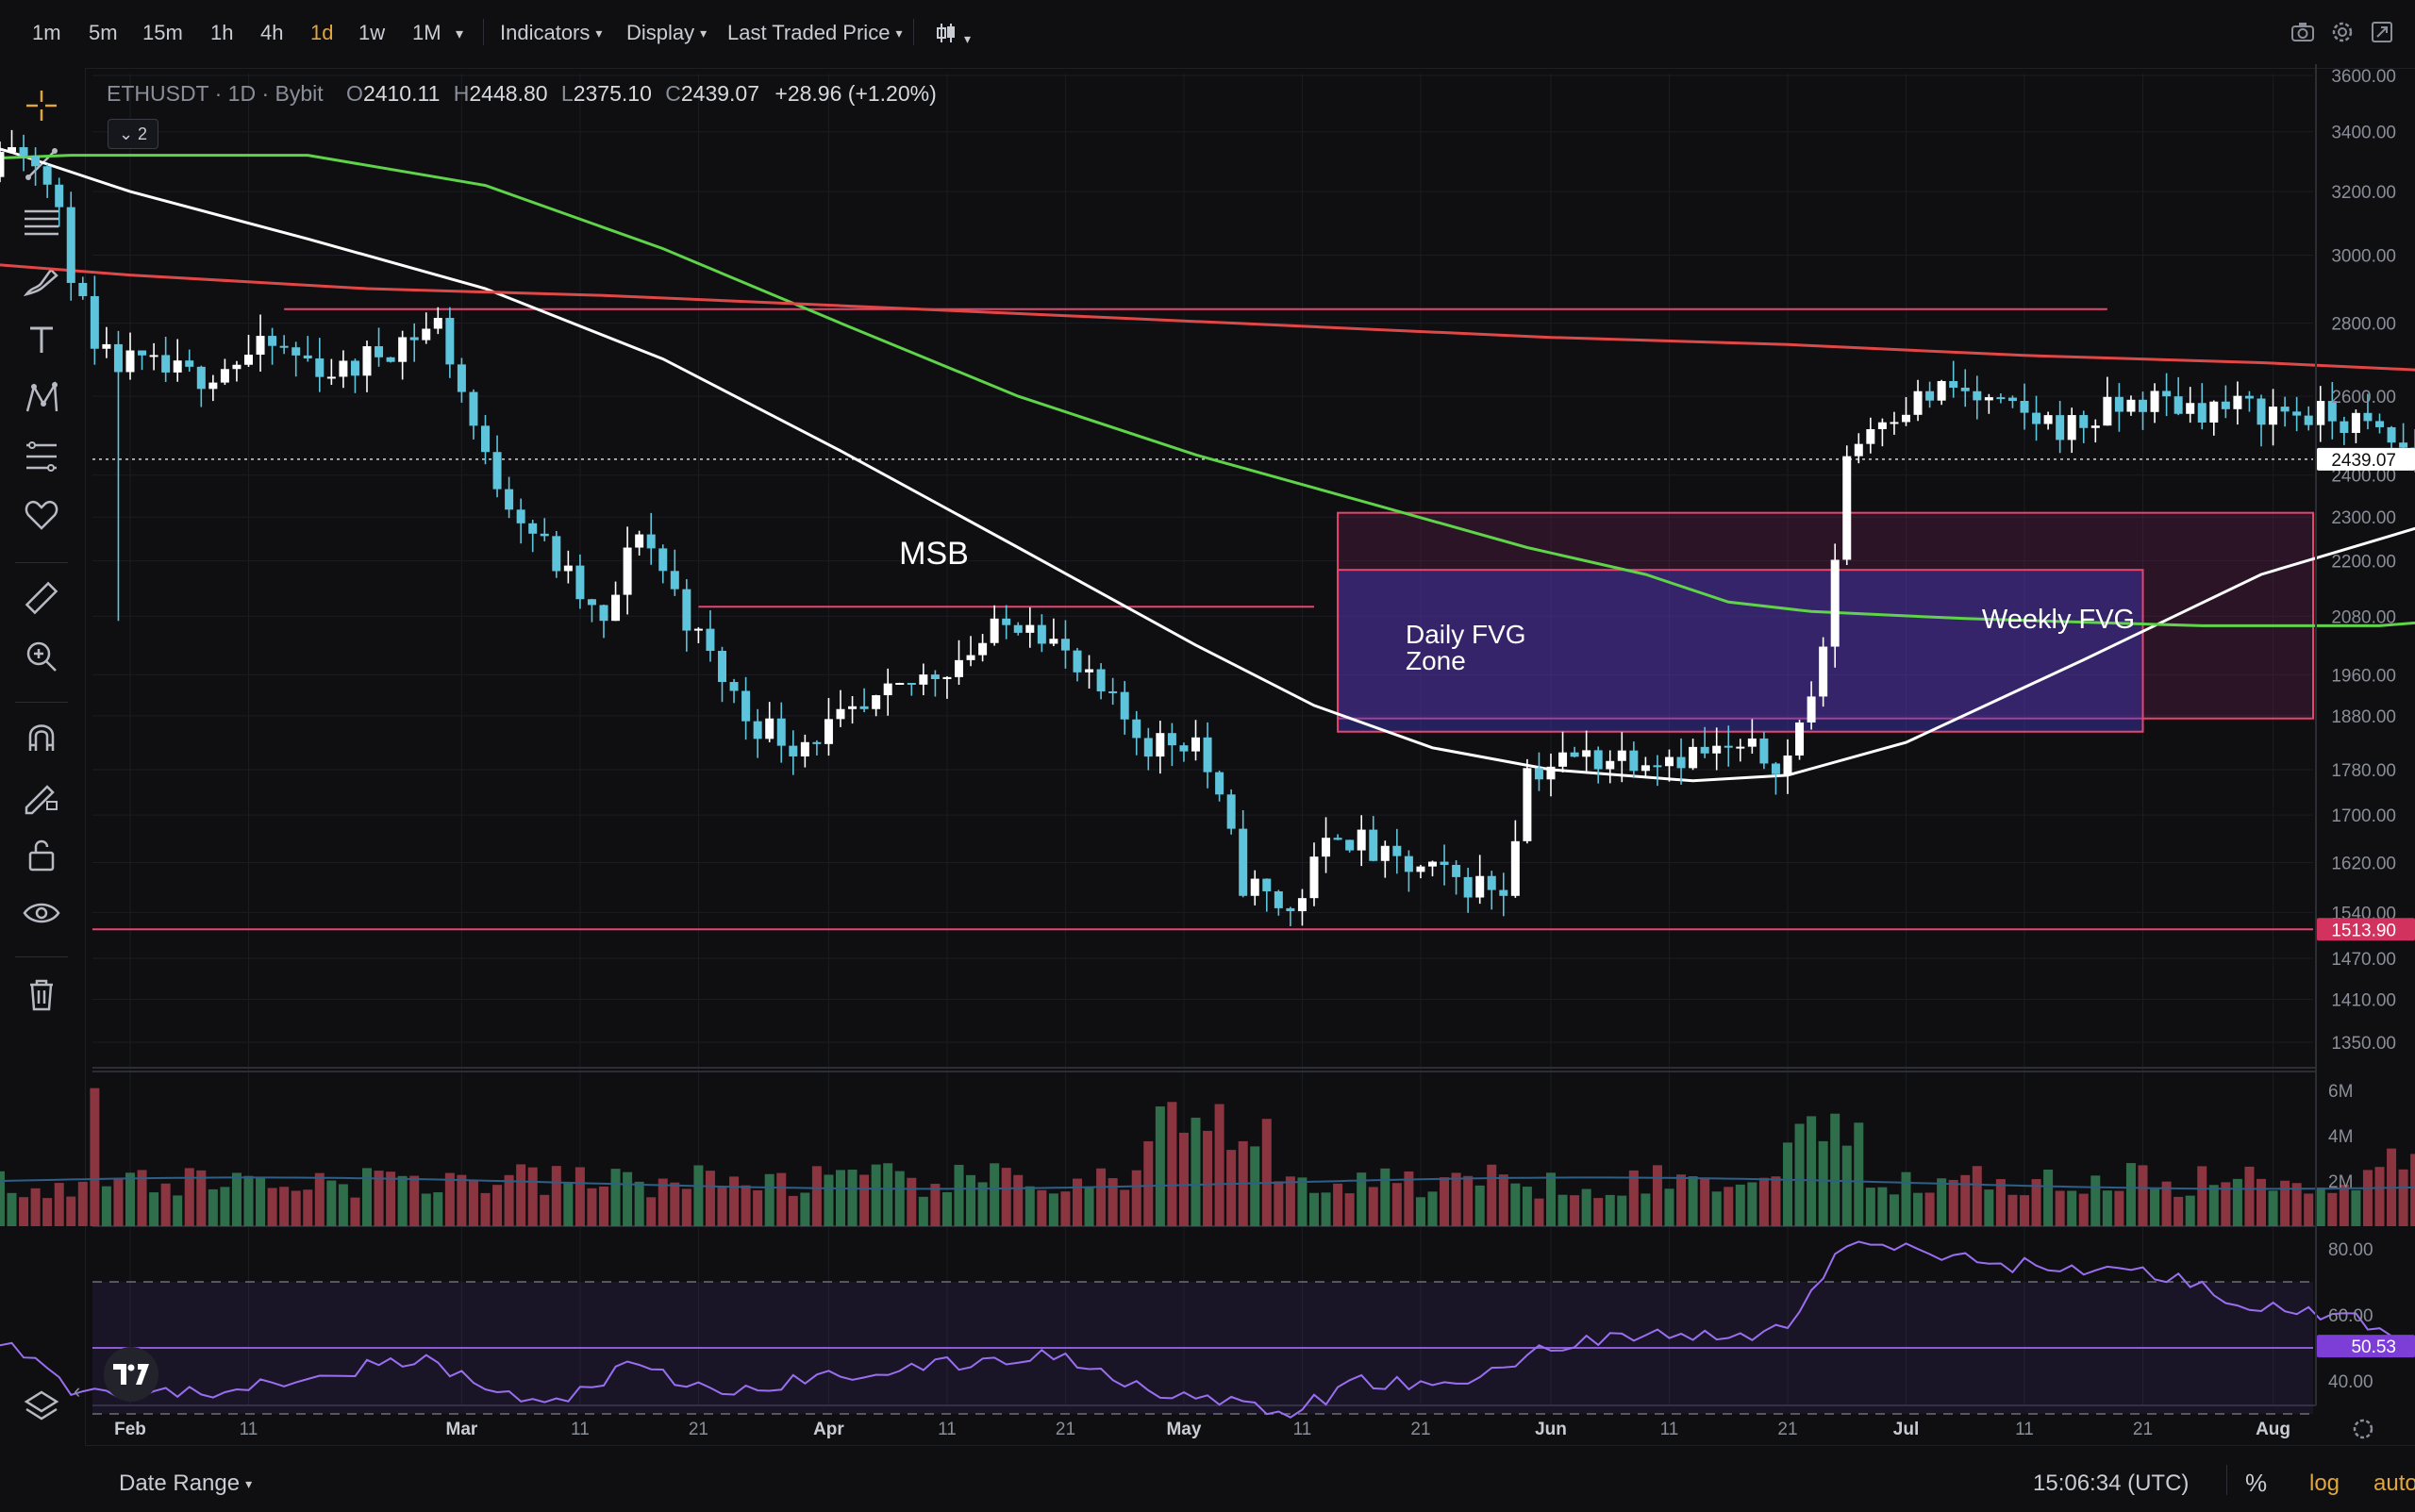 The width and height of the screenshot is (2415, 1512). I want to click on fullscreen-icon, so click(2382, 32).